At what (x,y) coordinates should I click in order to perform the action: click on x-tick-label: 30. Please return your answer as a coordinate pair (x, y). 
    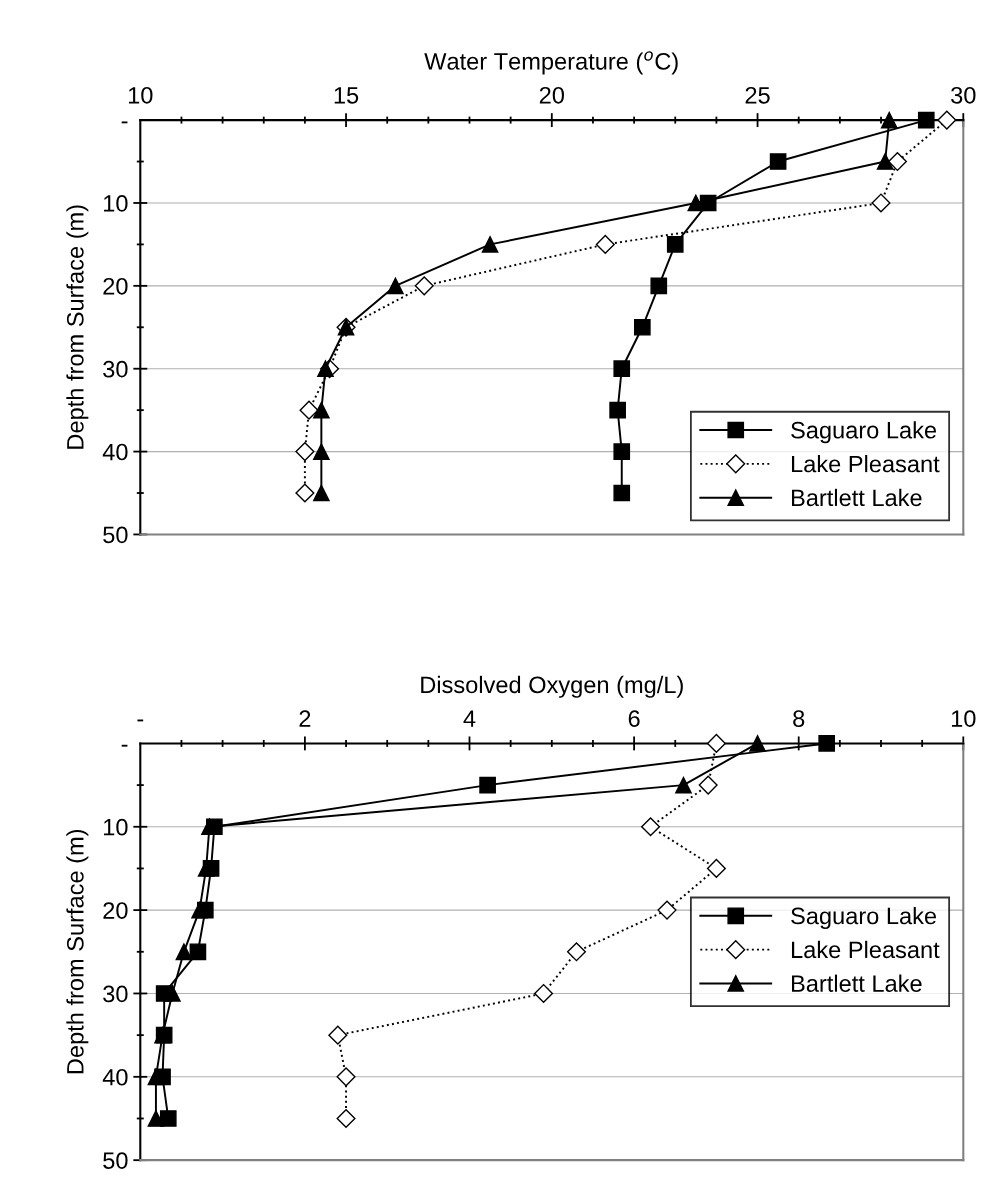
    Looking at the image, I should click on (963, 95).